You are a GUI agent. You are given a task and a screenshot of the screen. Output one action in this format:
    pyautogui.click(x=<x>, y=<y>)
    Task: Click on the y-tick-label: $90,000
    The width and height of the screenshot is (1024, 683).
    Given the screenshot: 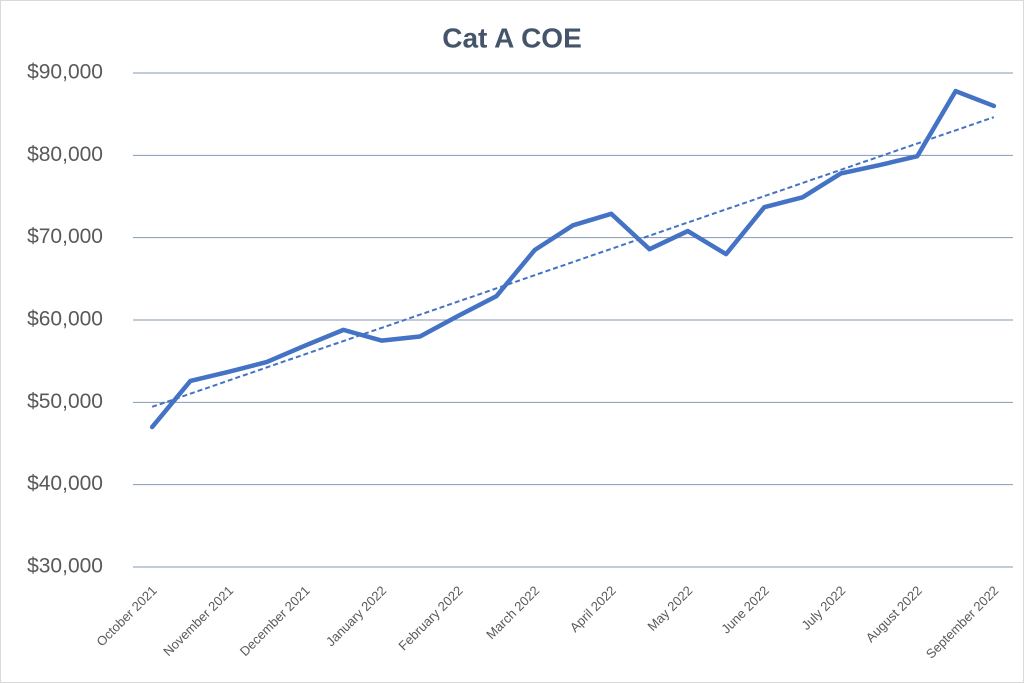 What is the action you would take?
    pyautogui.click(x=65, y=72)
    